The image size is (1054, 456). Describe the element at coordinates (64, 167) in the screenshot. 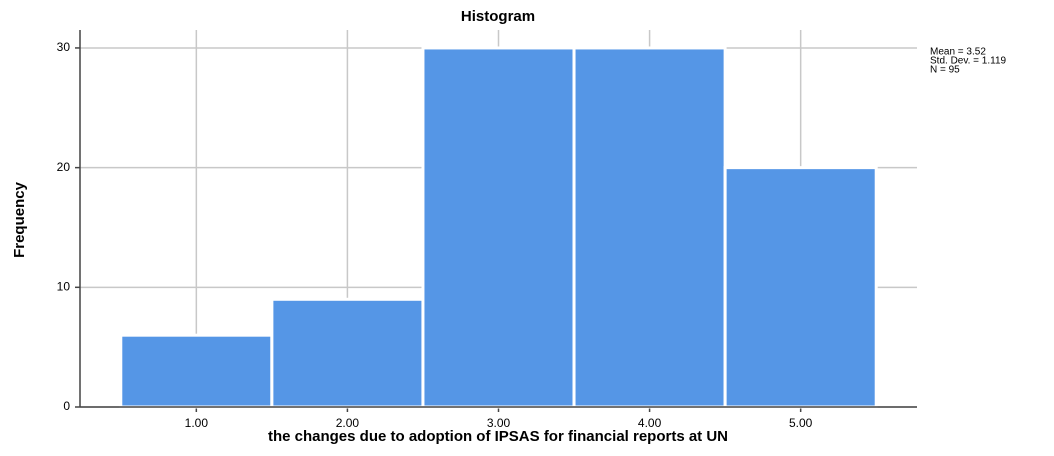

I see `y-tick-label: 20` at that location.